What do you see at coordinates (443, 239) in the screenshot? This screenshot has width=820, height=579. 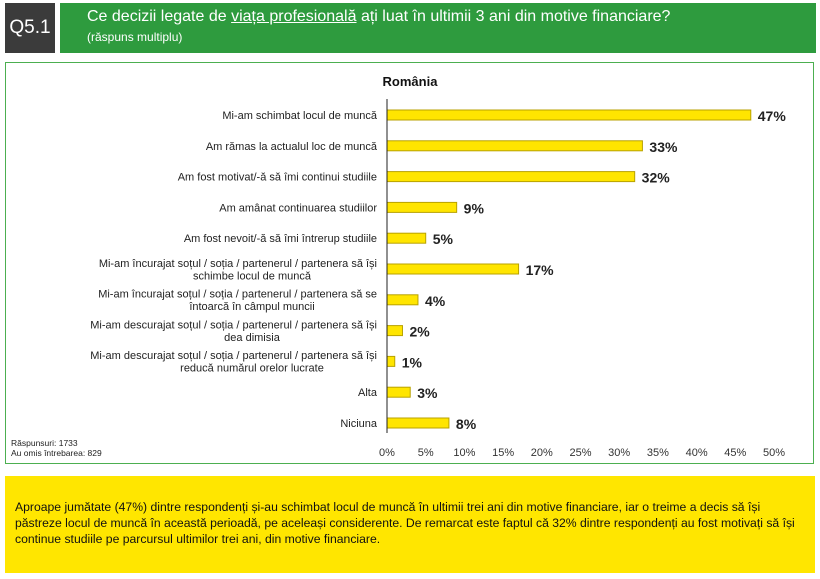 I see `data-label: 5%` at bounding box center [443, 239].